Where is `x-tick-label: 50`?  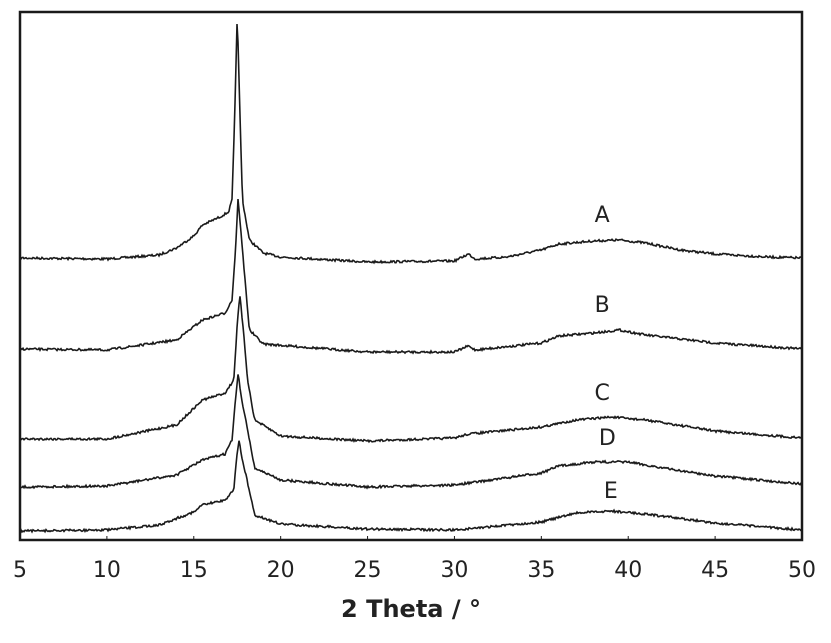 x-tick-label: 50 is located at coordinates (802, 570).